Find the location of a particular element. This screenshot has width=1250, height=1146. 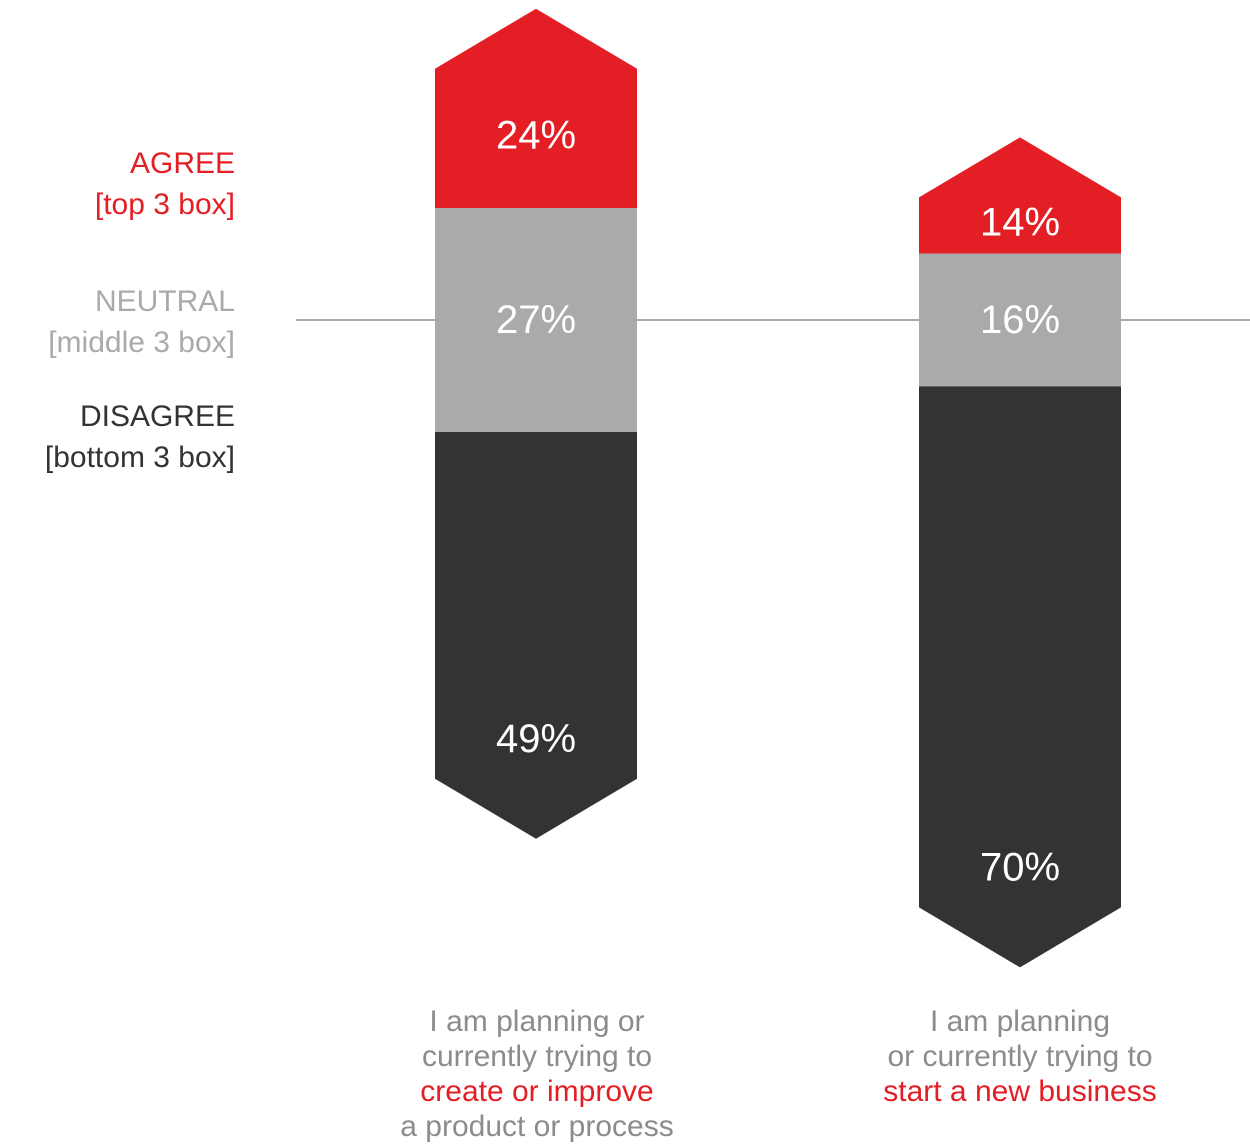

bar-2-agree-segment is located at coordinates (1020, 195).